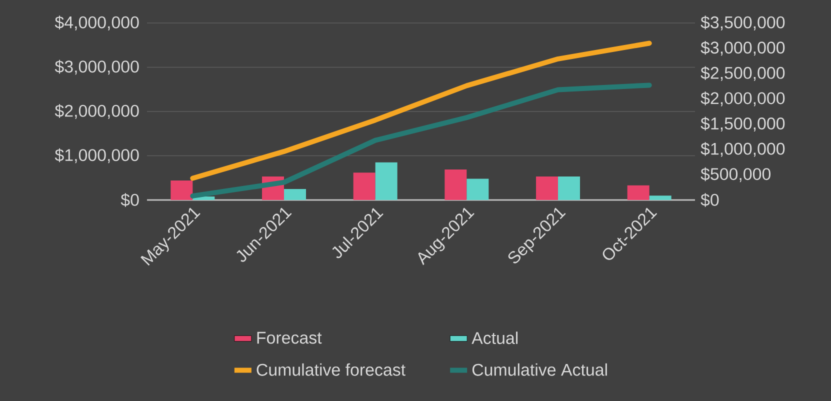 The width and height of the screenshot is (831, 401). Describe the element at coordinates (735, 174) in the screenshot. I see `y2-tick-label: $500,000` at that location.